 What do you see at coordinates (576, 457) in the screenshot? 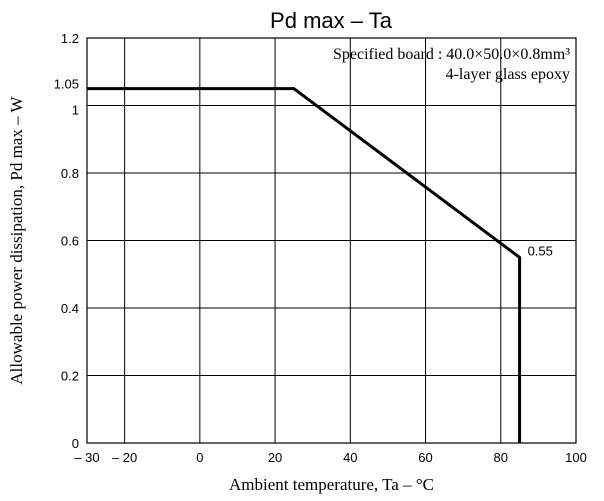
I see `x-tick-label: 100` at bounding box center [576, 457].